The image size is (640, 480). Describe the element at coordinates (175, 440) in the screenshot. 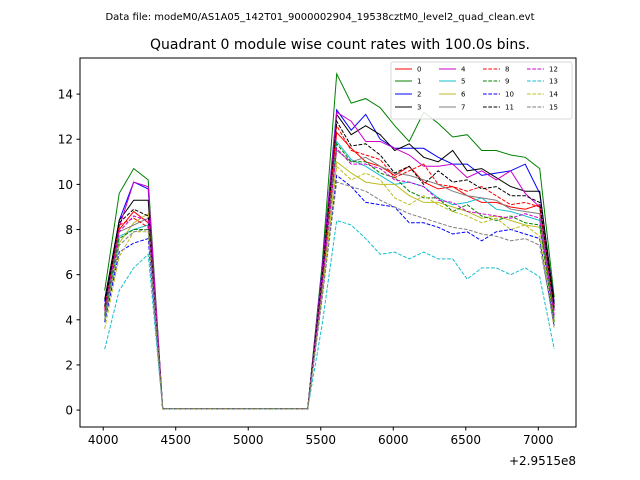

I see `x-tick-label: 4500` at that location.